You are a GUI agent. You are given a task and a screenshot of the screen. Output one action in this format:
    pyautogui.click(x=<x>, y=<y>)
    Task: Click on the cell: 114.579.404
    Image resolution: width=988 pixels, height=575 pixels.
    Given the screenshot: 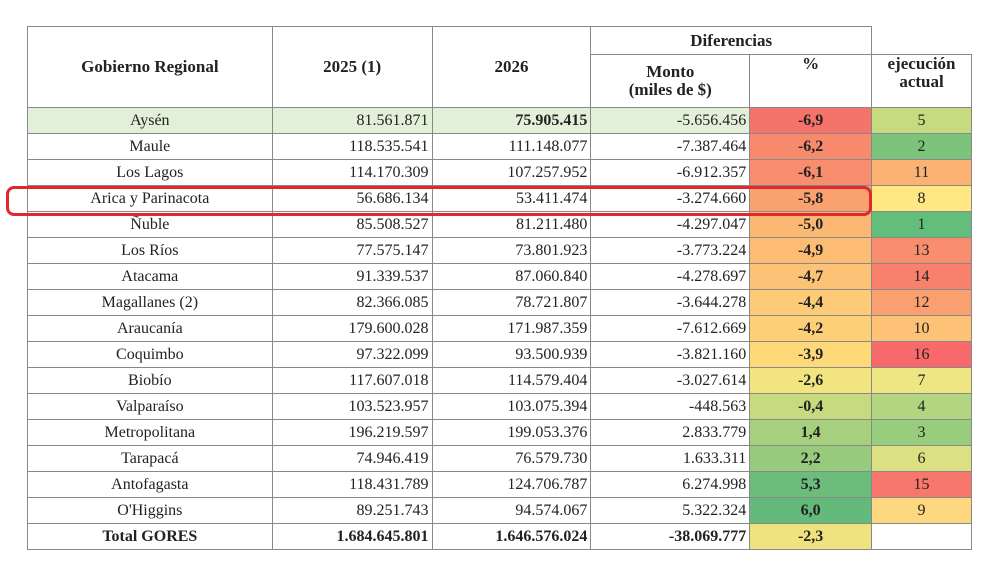 What is the action you would take?
    pyautogui.click(x=511, y=380)
    